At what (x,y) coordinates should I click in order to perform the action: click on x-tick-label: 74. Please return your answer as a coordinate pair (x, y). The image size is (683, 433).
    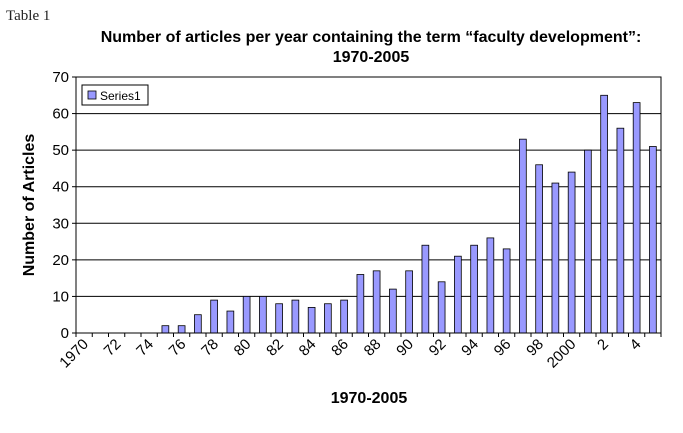
    Looking at the image, I should click on (145, 348).